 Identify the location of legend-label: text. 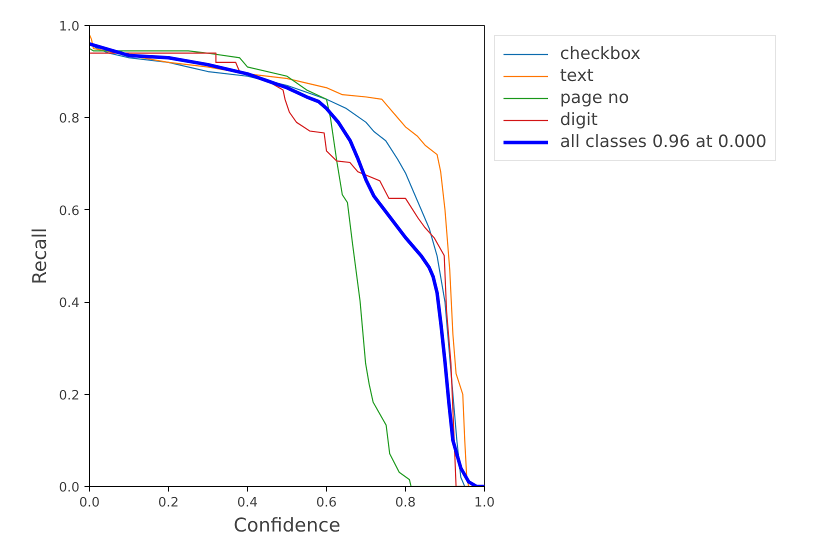
(577, 76).